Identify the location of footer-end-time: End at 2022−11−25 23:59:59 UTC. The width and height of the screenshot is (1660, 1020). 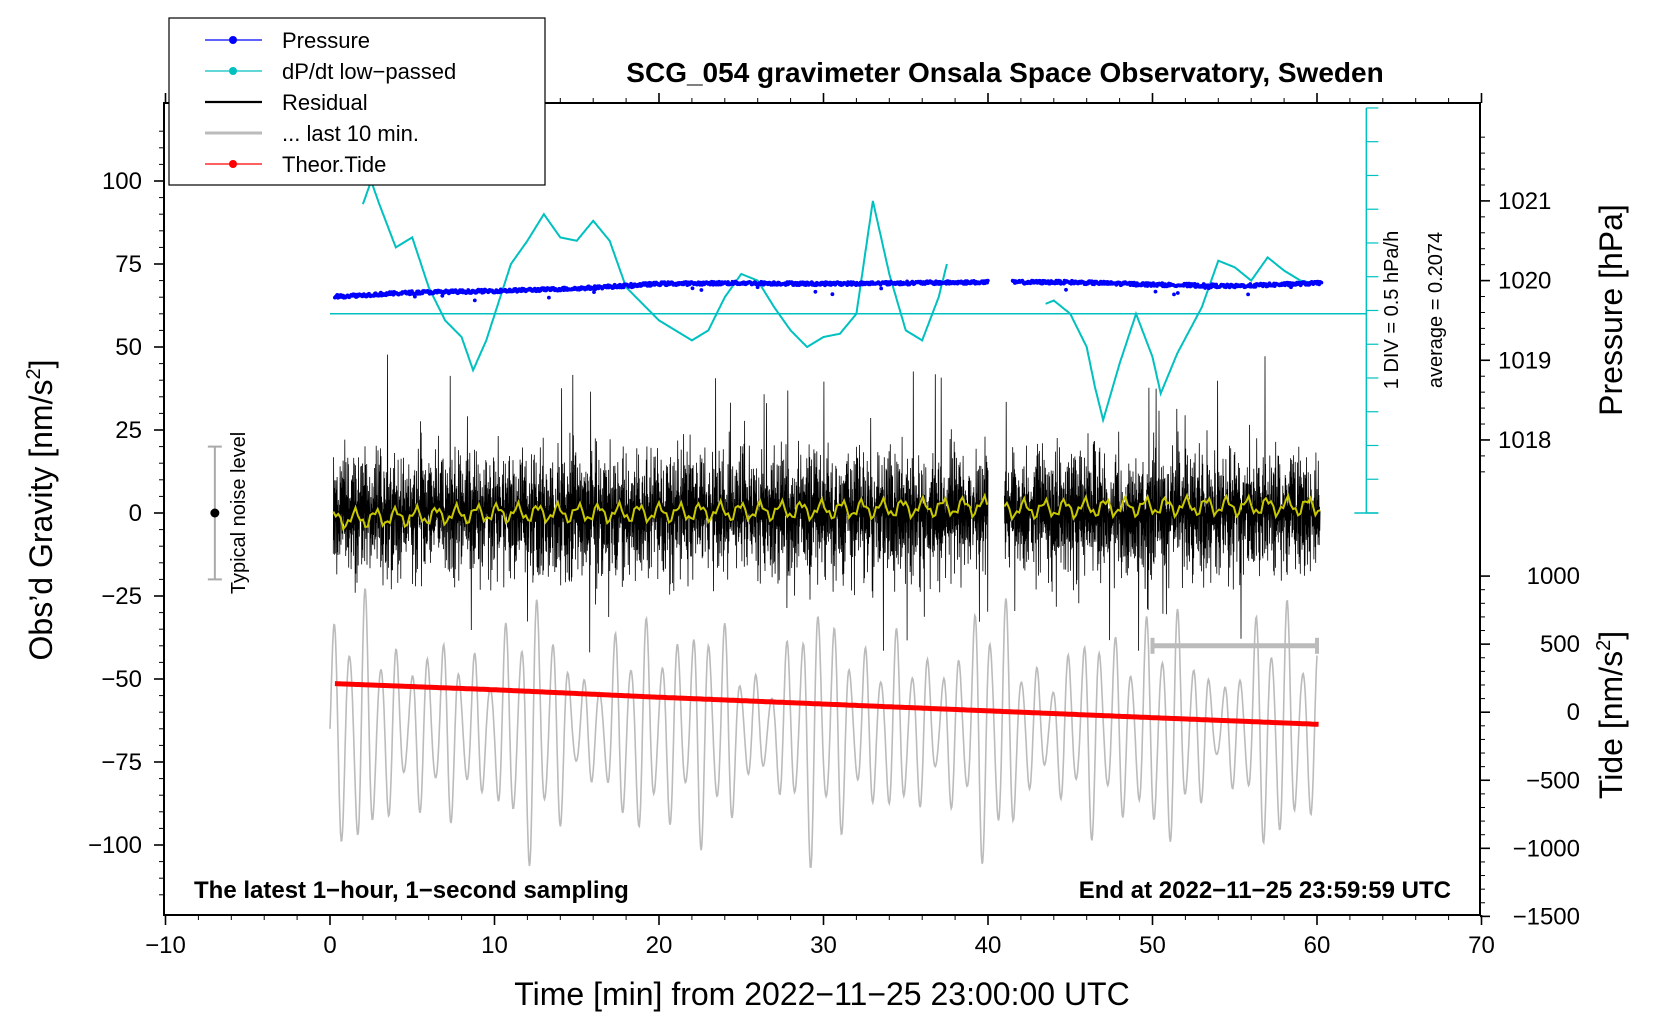
(1265, 890).